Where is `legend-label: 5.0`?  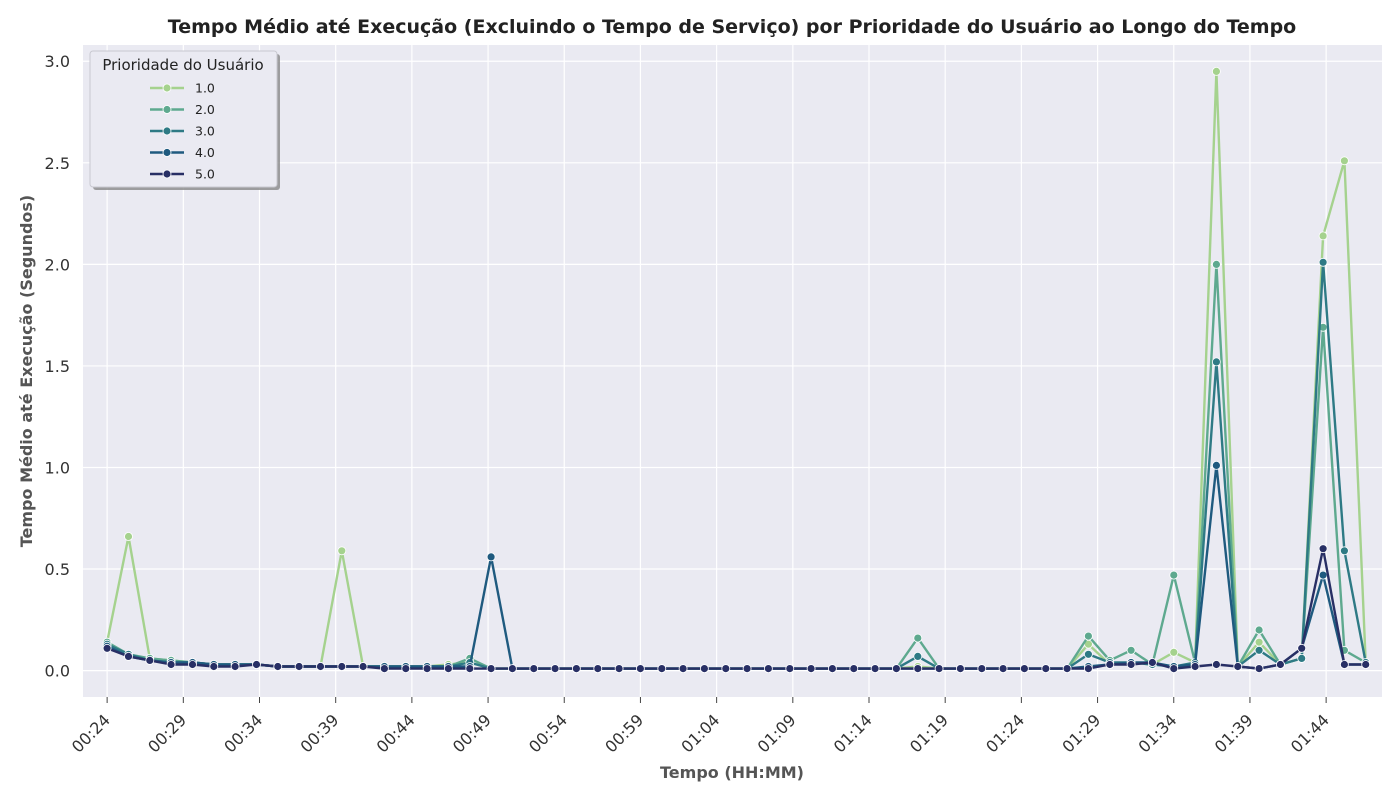 legend-label: 5.0 is located at coordinates (205, 174).